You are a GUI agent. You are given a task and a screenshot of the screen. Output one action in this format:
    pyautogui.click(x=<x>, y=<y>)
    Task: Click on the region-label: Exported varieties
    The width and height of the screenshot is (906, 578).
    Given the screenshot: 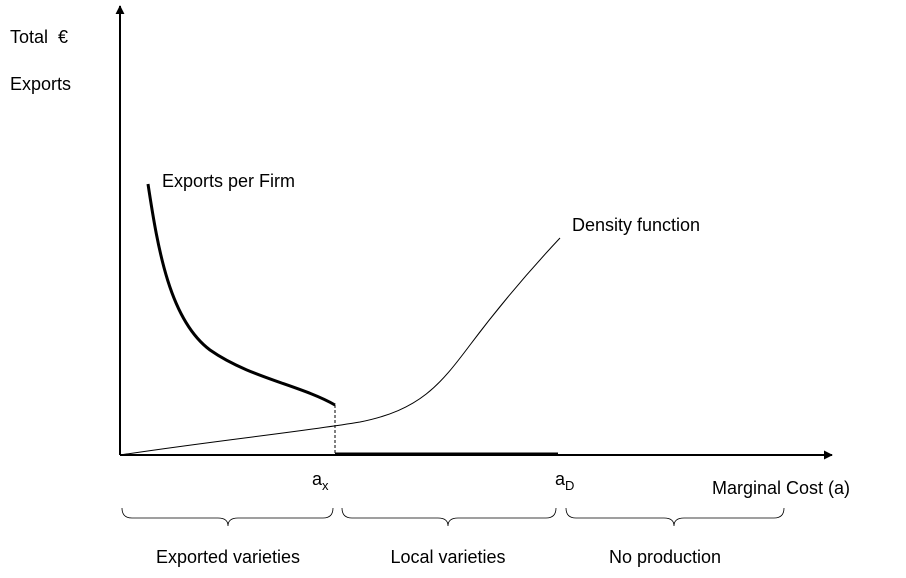 What is the action you would take?
    pyautogui.click(x=228, y=557)
    